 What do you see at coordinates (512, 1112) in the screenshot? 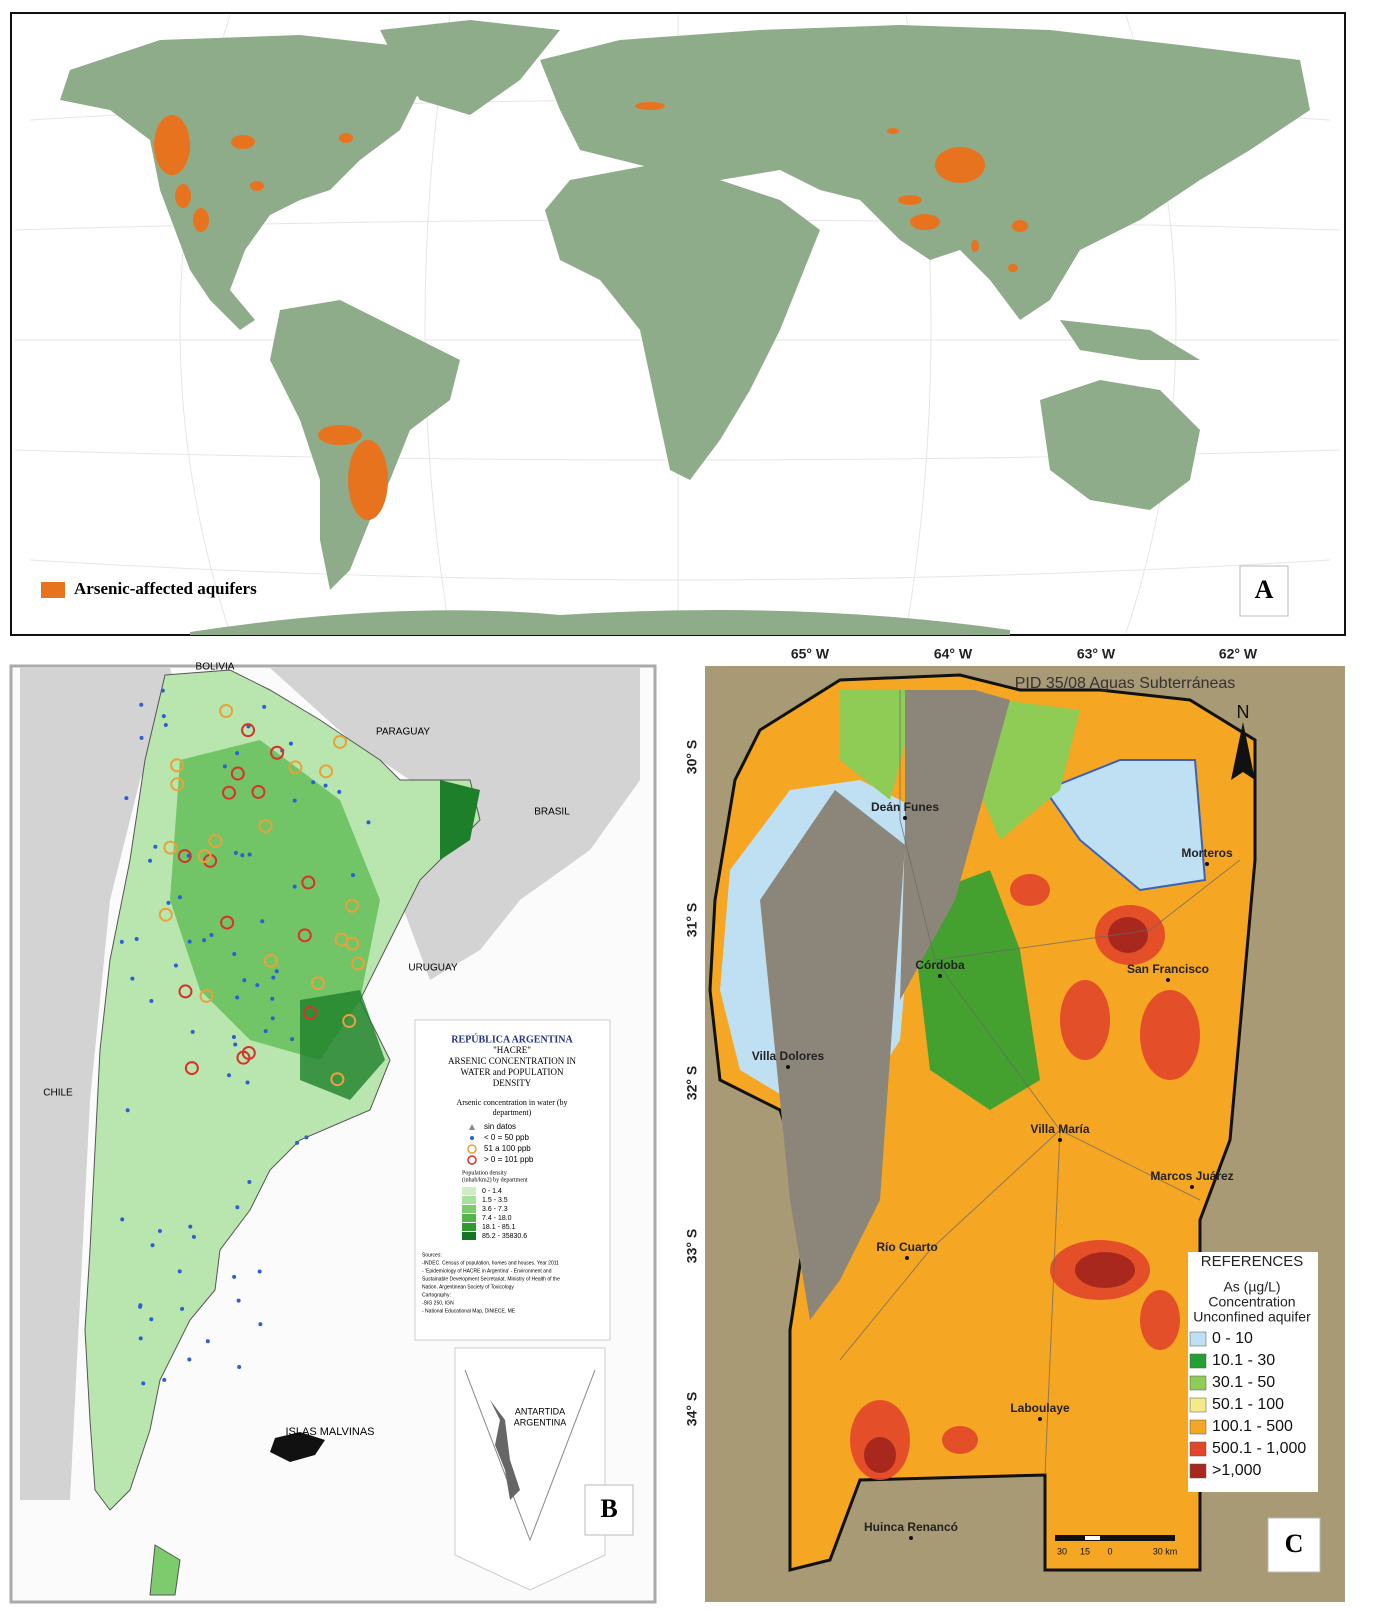
I see `legend-section-title: department)` at bounding box center [512, 1112].